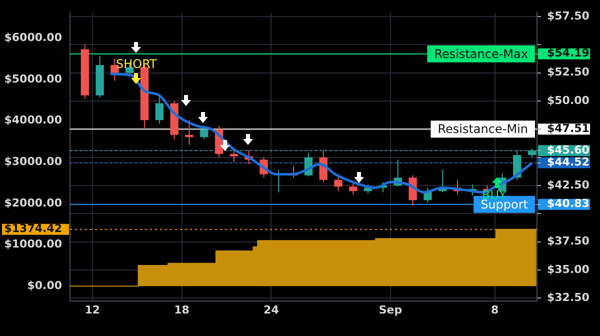 This screenshot has width=600, height=336. Describe the element at coordinates (568, 269) in the screenshot. I see `y-tick-label: $35.00` at that location.